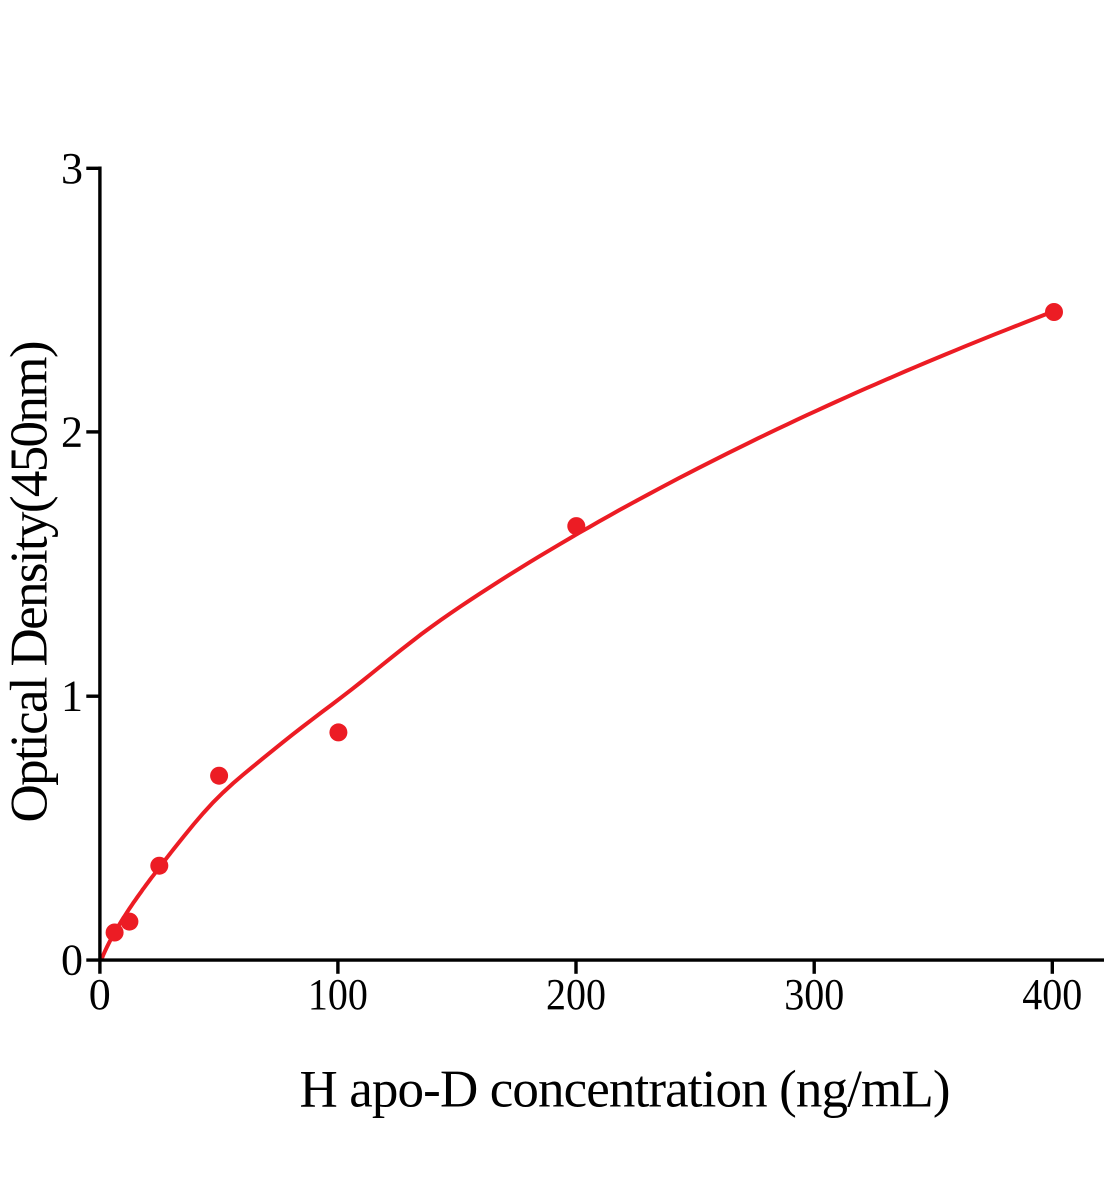  What do you see at coordinates (1052, 994) in the screenshot?
I see `svg-text: 400` at bounding box center [1052, 994].